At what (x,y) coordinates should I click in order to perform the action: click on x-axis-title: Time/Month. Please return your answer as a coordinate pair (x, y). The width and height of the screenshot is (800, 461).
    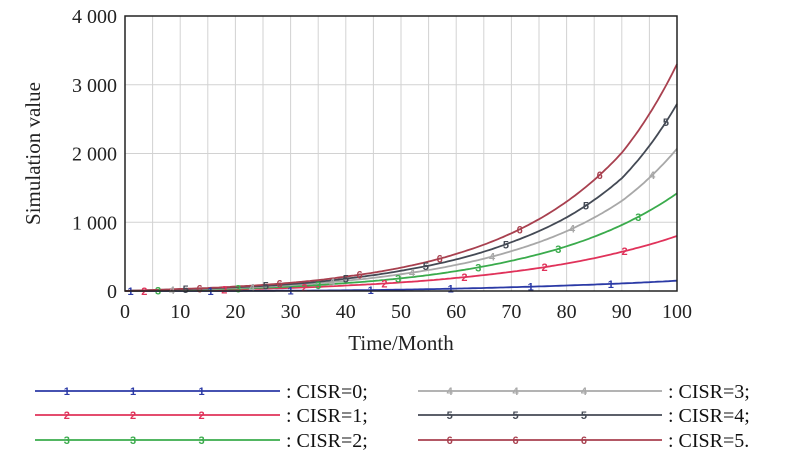
    Looking at the image, I should click on (401, 343).